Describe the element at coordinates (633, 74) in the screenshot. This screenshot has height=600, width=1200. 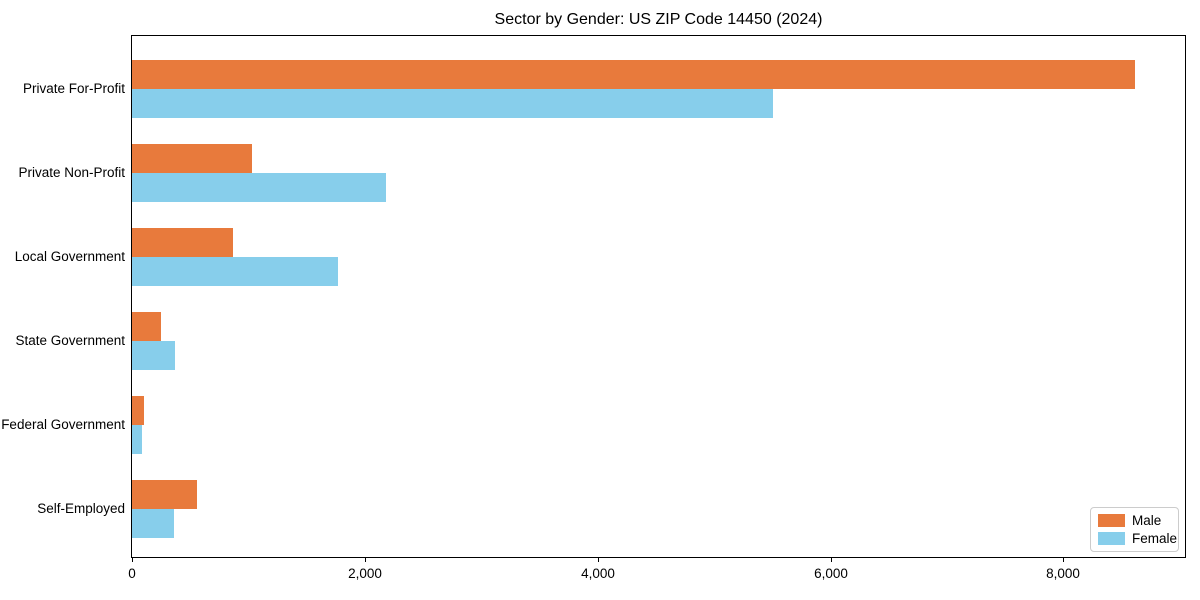
I see `bar-male-private-for-profit` at that location.